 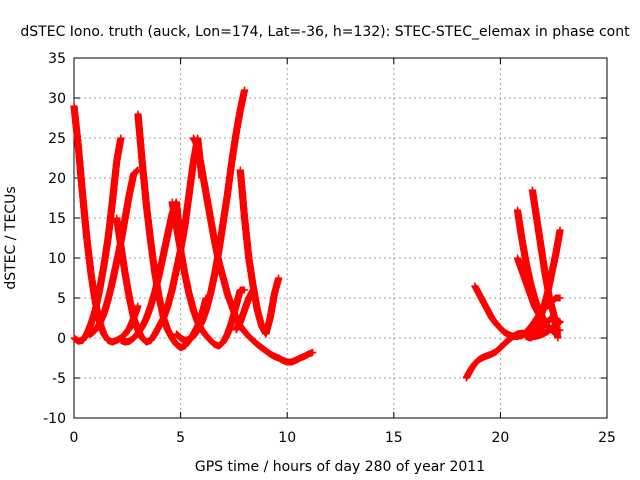 I want to click on y-tick-label: -10, so click(x=54, y=419).